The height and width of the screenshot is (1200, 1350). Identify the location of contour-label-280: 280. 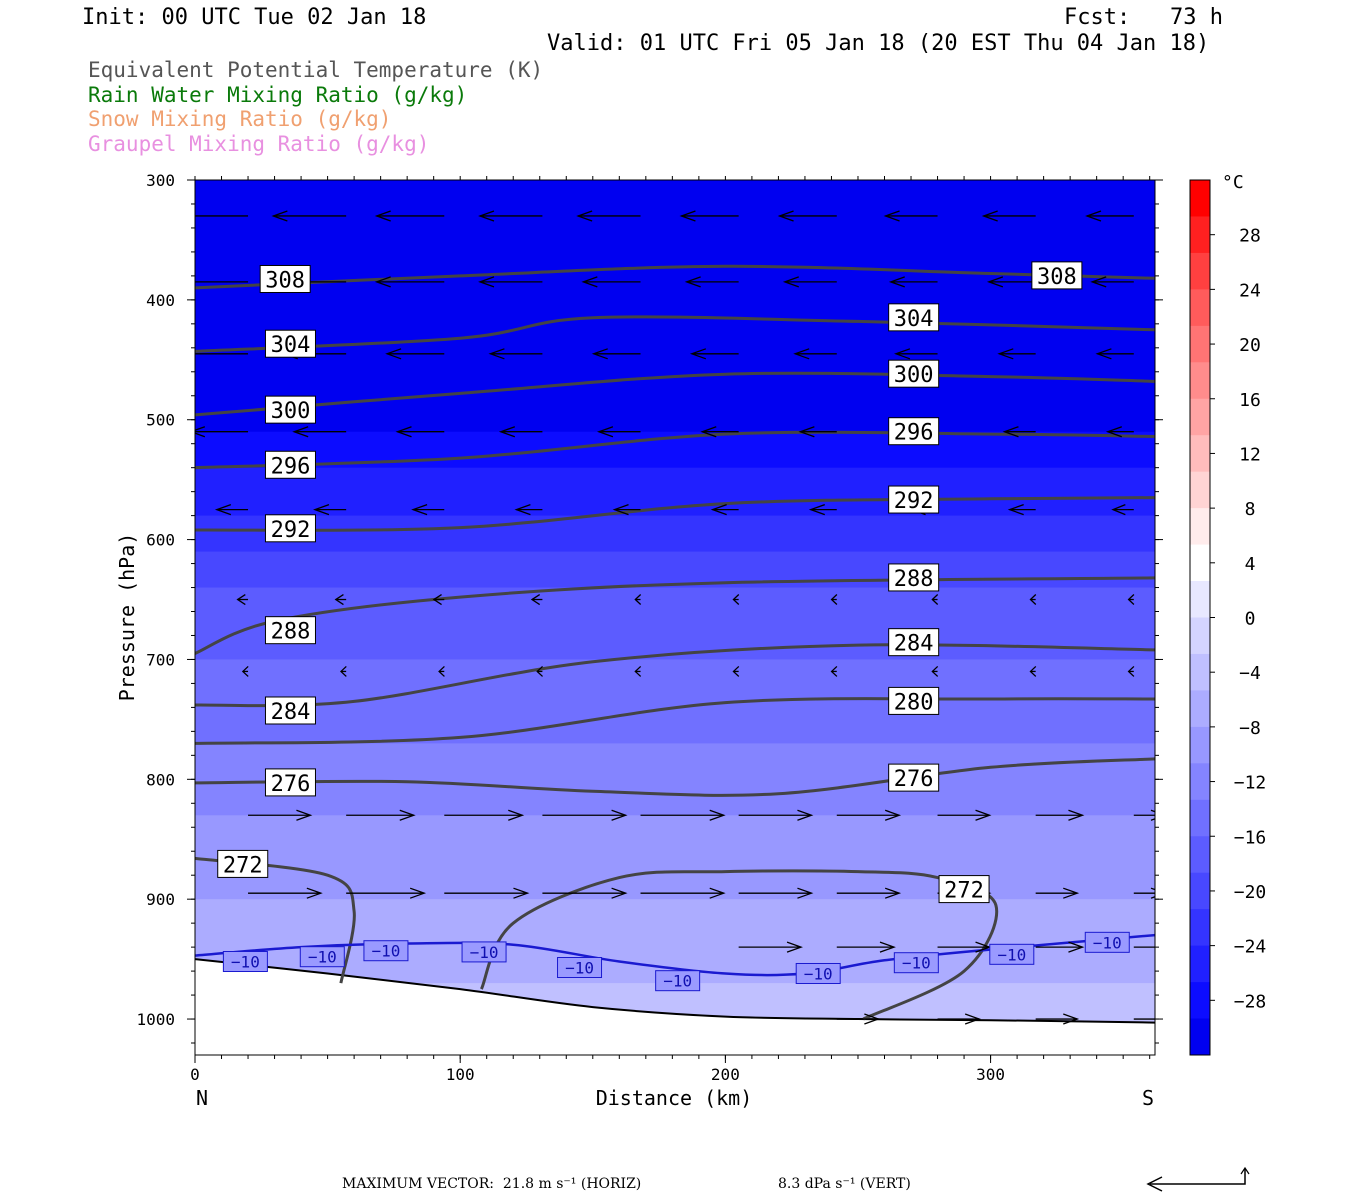
(914, 700).